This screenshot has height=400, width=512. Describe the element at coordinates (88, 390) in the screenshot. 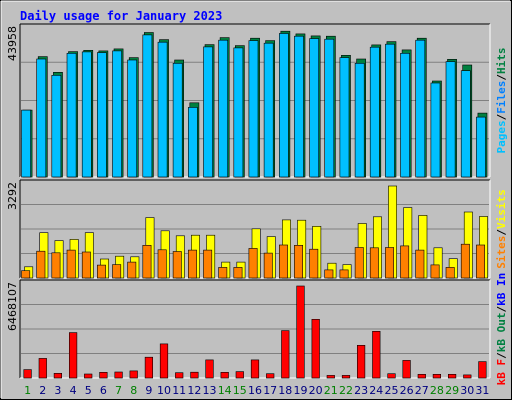

I see `x-tick-label: 5` at that location.